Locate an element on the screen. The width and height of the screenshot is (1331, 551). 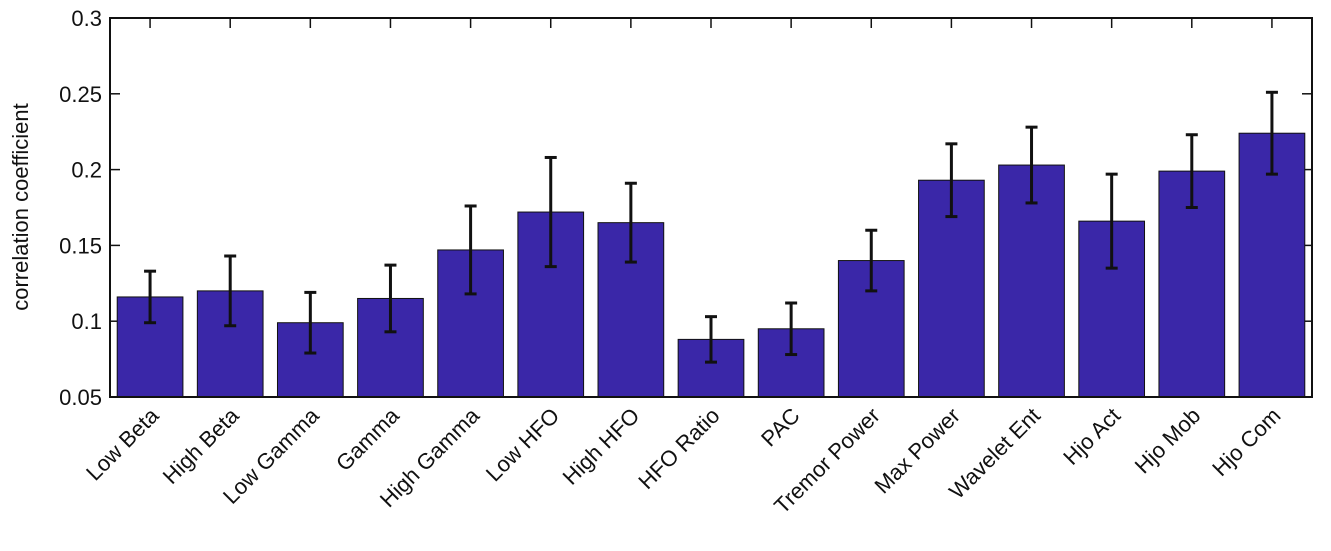
x-tick-label: High Beta is located at coordinates (201, 445).